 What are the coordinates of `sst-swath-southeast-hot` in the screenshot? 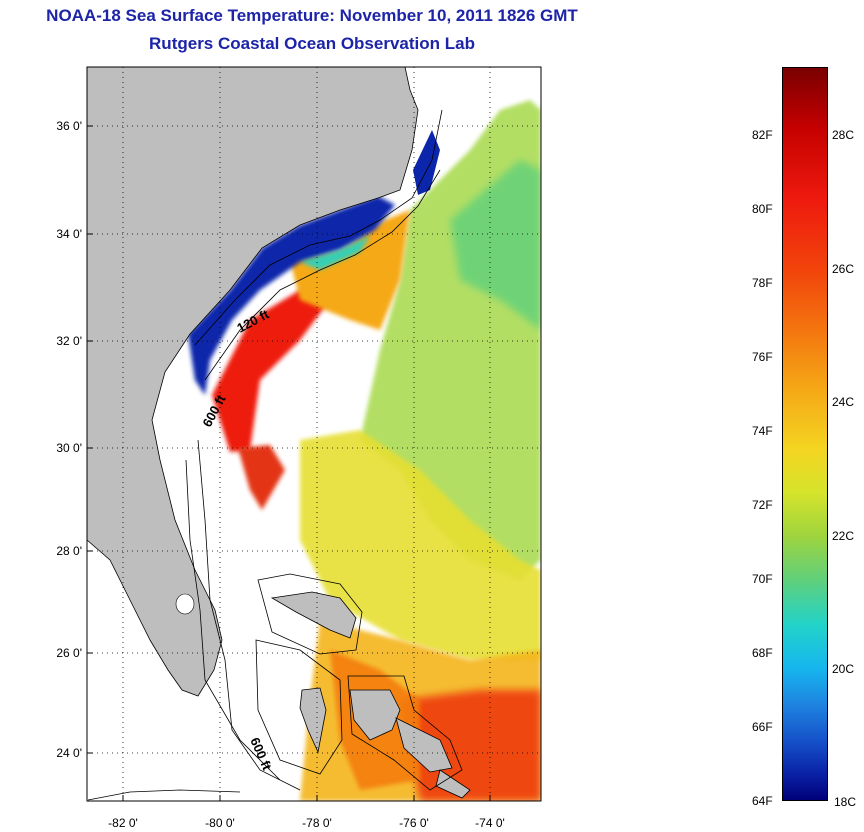 It's located at (470, 745).